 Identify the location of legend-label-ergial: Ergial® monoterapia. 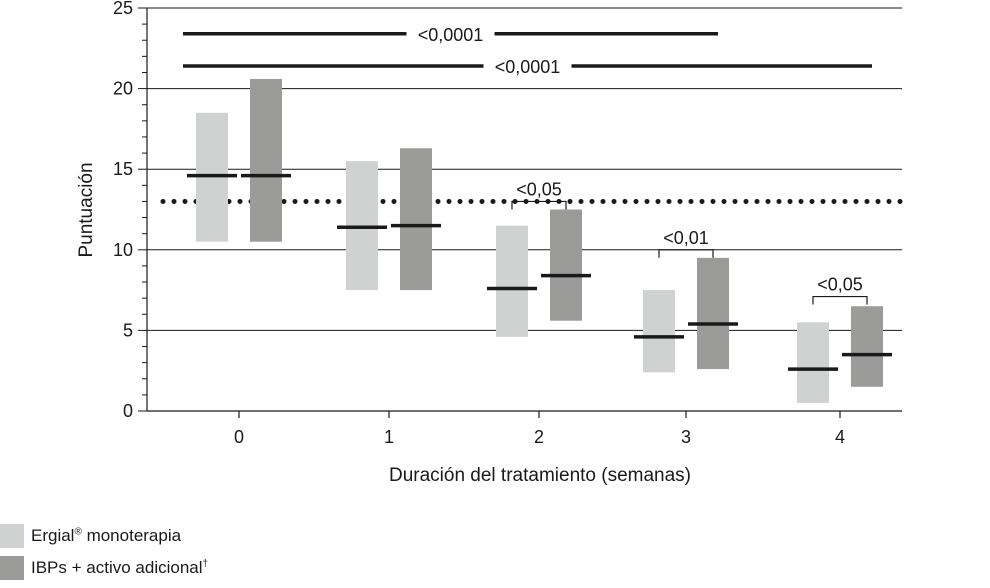
(106, 535).